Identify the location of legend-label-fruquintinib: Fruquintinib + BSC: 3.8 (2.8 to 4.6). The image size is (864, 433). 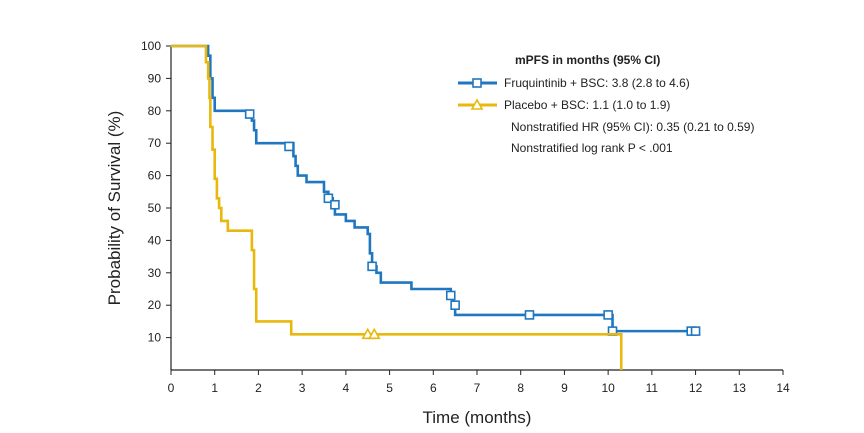
(597, 83).